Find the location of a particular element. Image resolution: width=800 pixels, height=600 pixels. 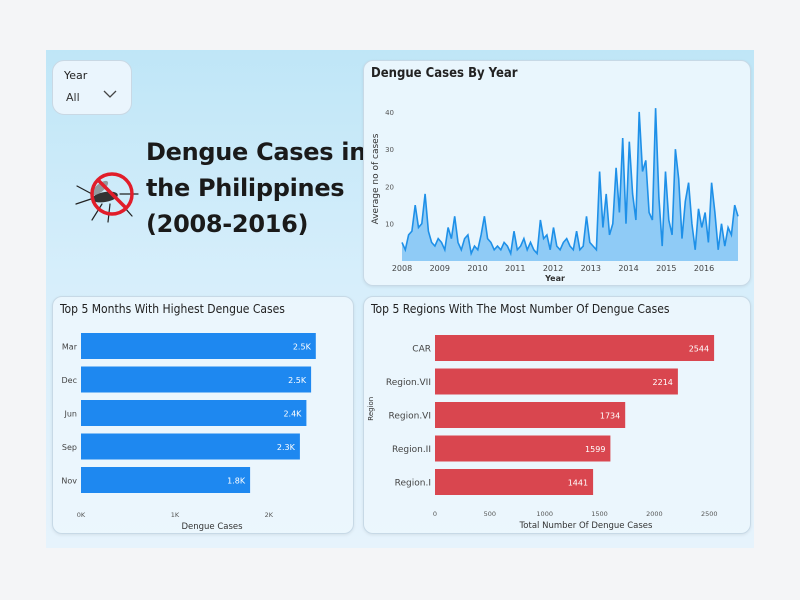

x-tick-label: 0K is located at coordinates (81, 515).